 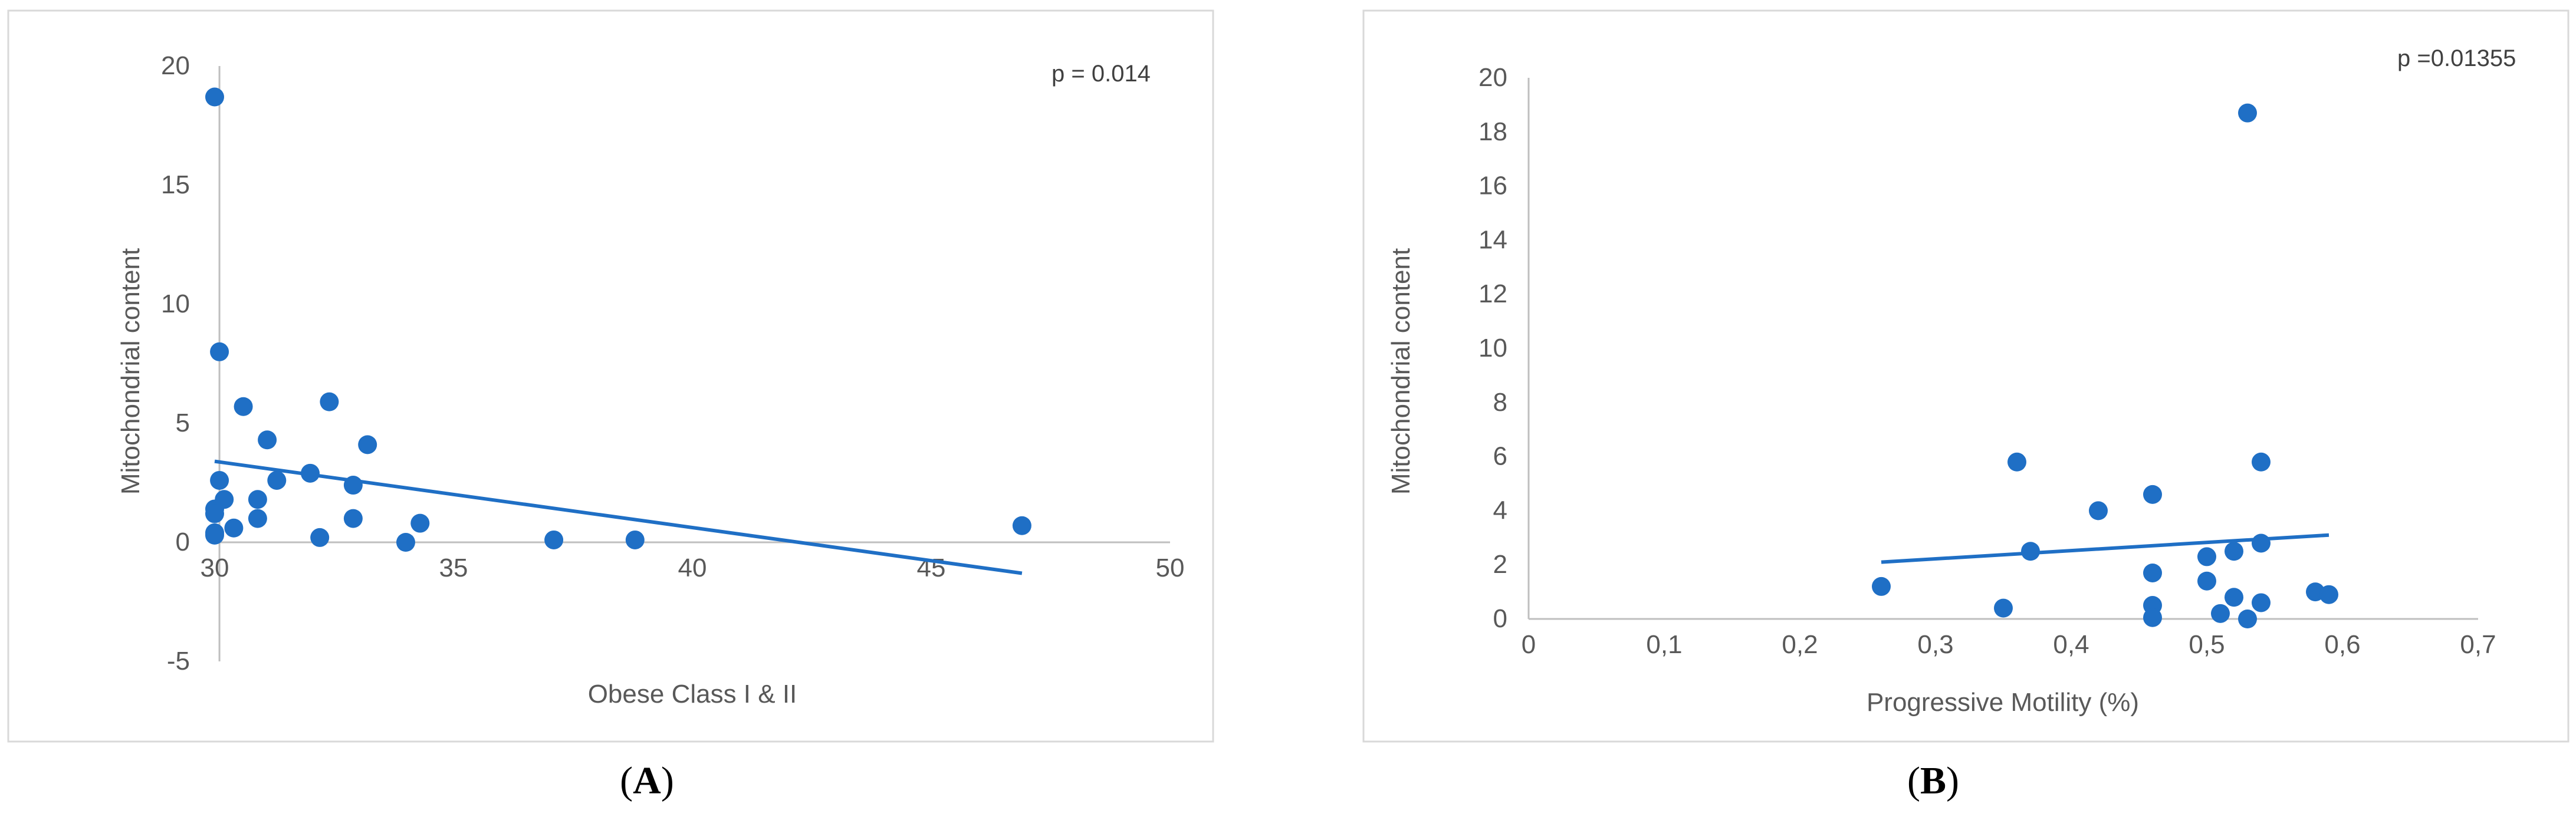 I want to click on panel-label-a: (A), so click(x=647, y=780).